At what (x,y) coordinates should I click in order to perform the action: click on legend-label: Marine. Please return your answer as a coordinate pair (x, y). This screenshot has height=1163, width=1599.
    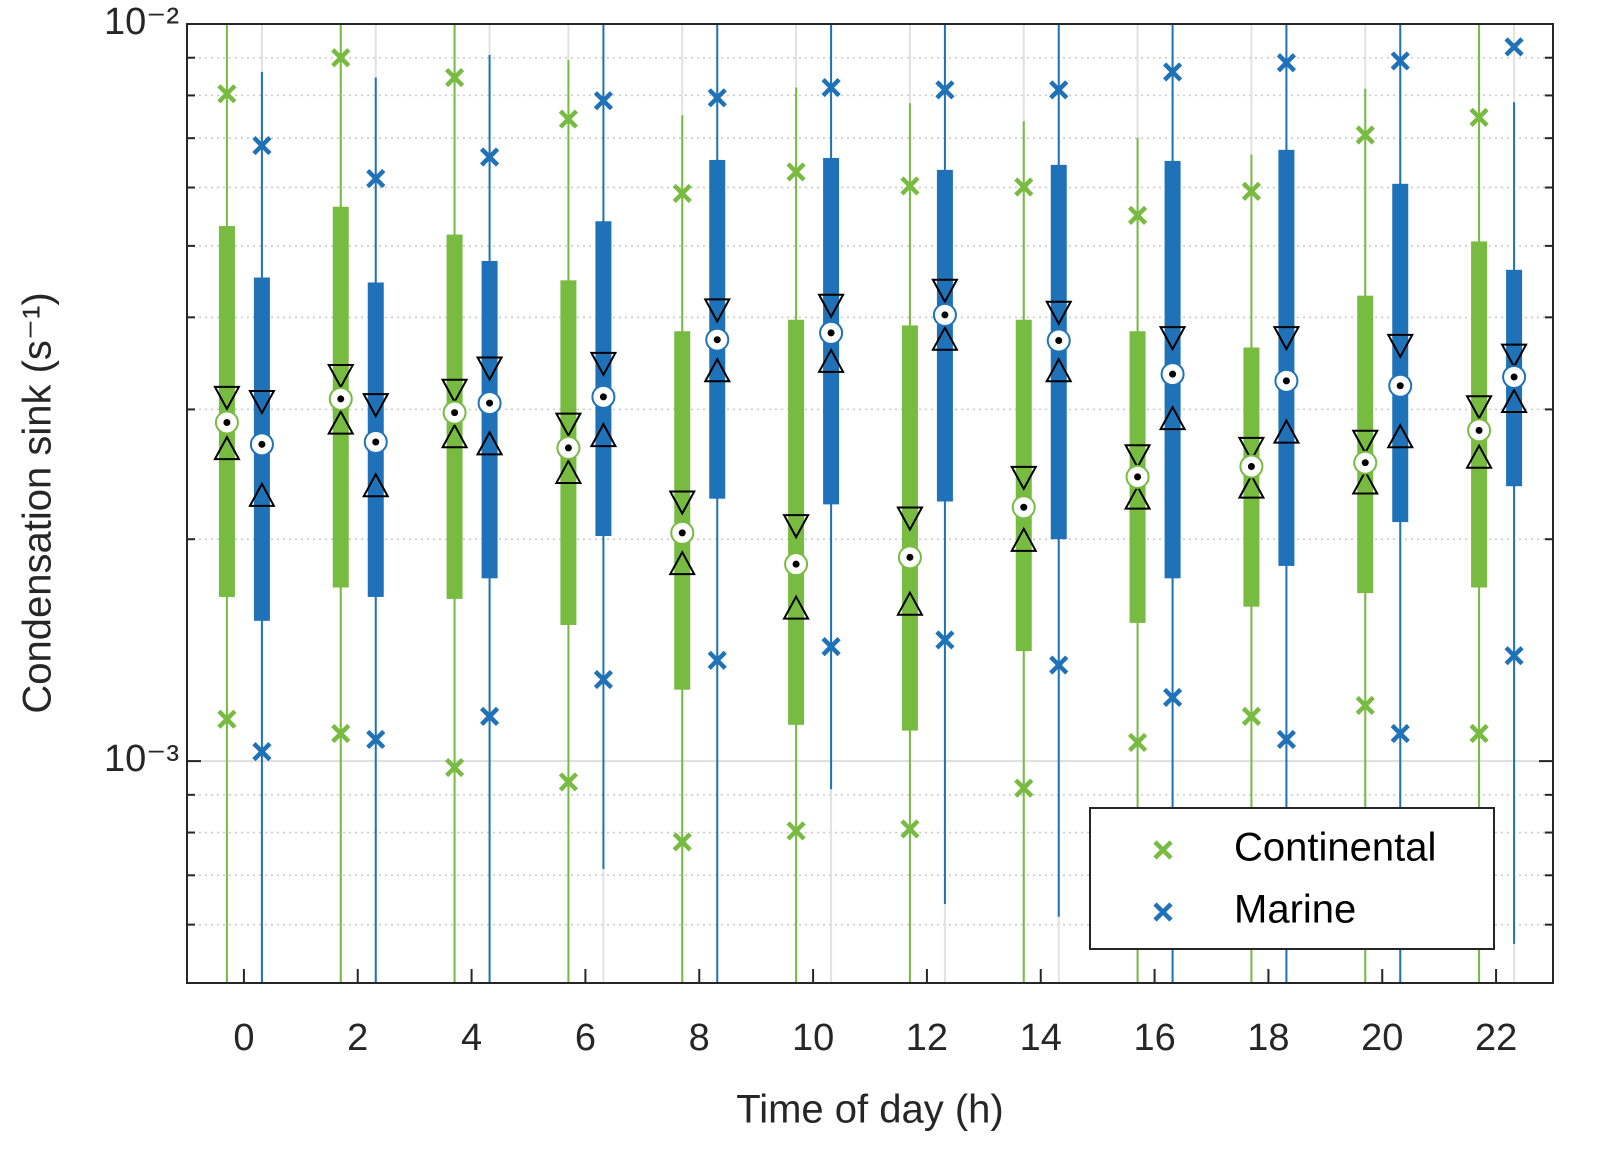
    Looking at the image, I should click on (1295, 910).